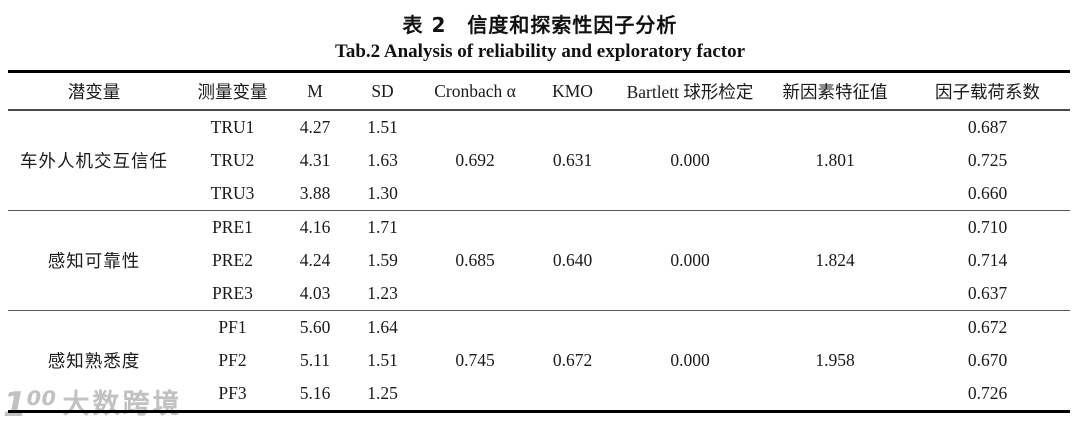 This screenshot has height=424, width=1080. What do you see at coordinates (539, 194) in the screenshot?
I see `table-row: TRU3 3.88 1.30 0.660` at bounding box center [539, 194].